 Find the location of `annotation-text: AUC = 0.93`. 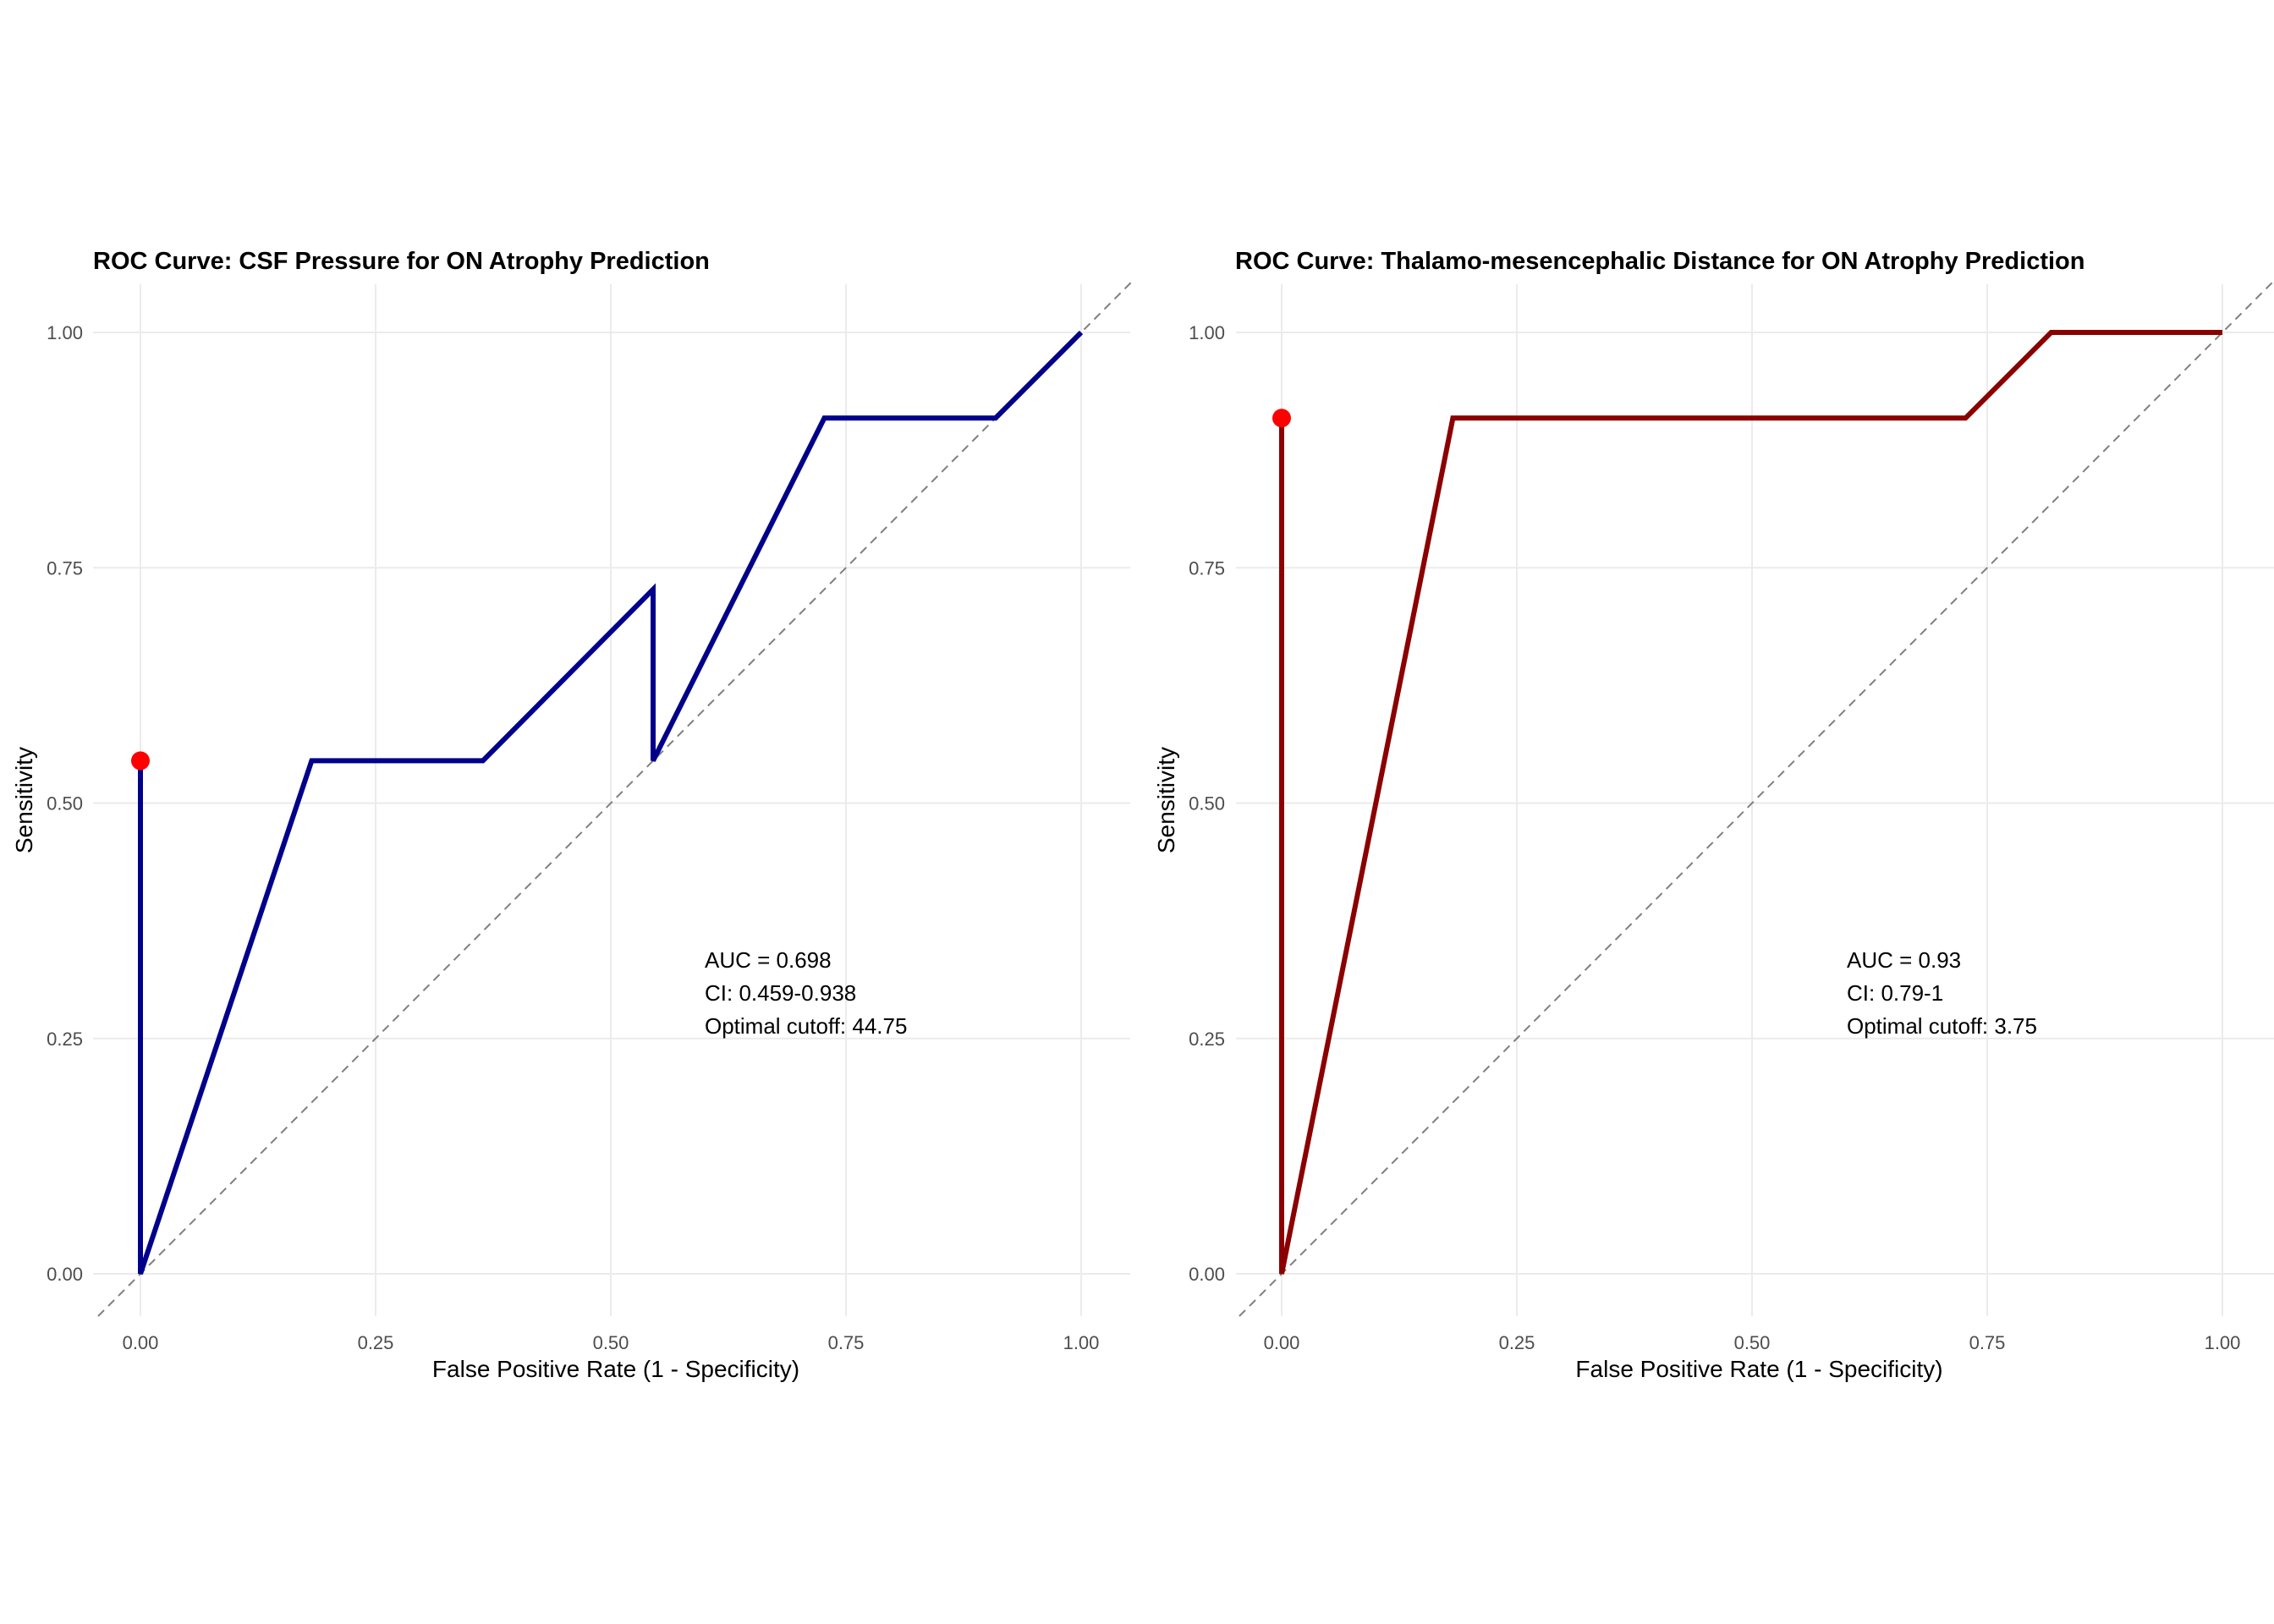

annotation-text: AUC = 0.93 is located at coordinates (1904, 960).